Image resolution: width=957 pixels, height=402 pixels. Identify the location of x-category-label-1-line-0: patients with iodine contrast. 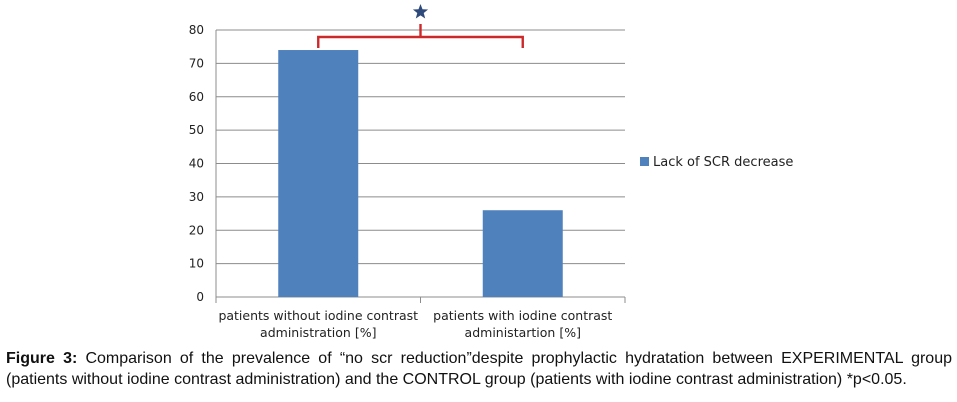
(522, 315).